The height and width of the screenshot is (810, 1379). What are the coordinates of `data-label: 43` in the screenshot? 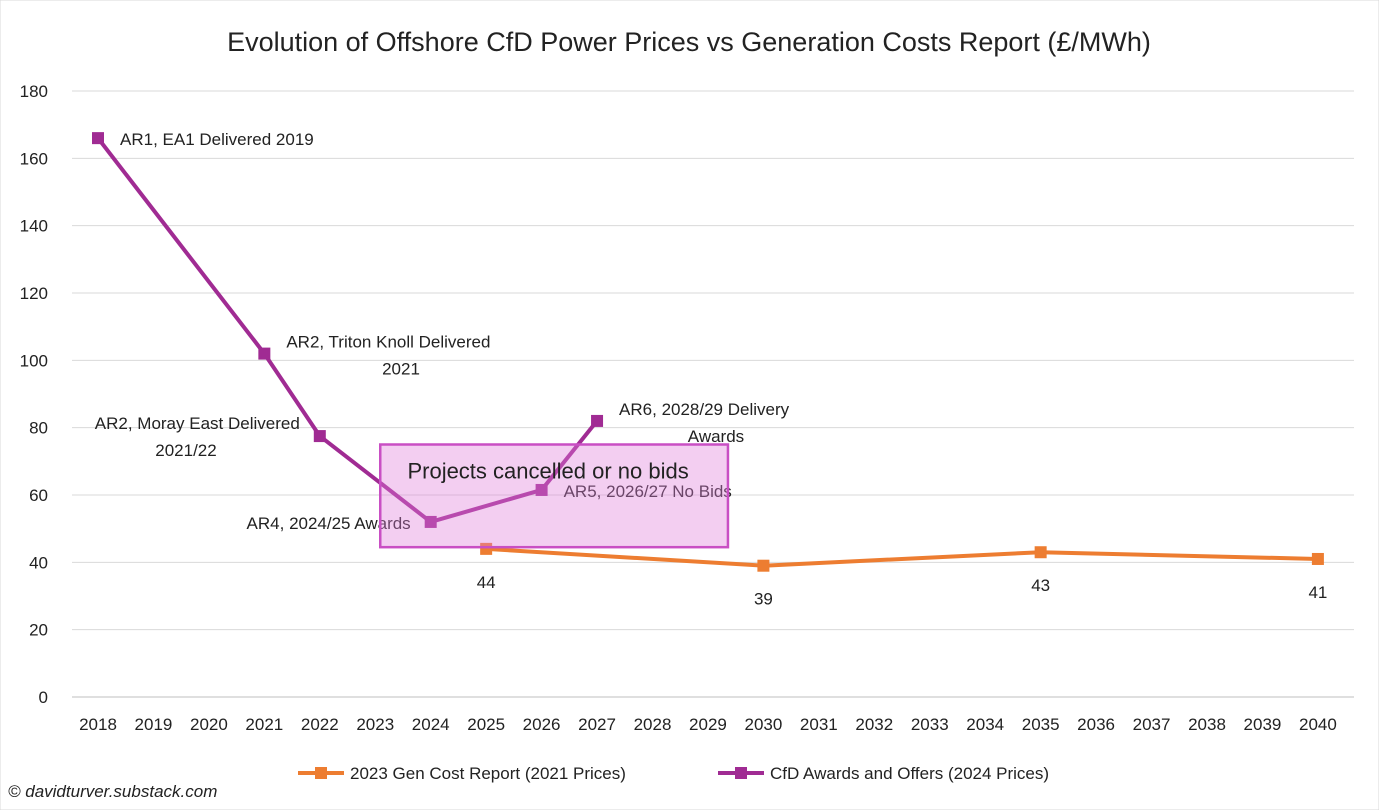 It's located at (1040, 585).